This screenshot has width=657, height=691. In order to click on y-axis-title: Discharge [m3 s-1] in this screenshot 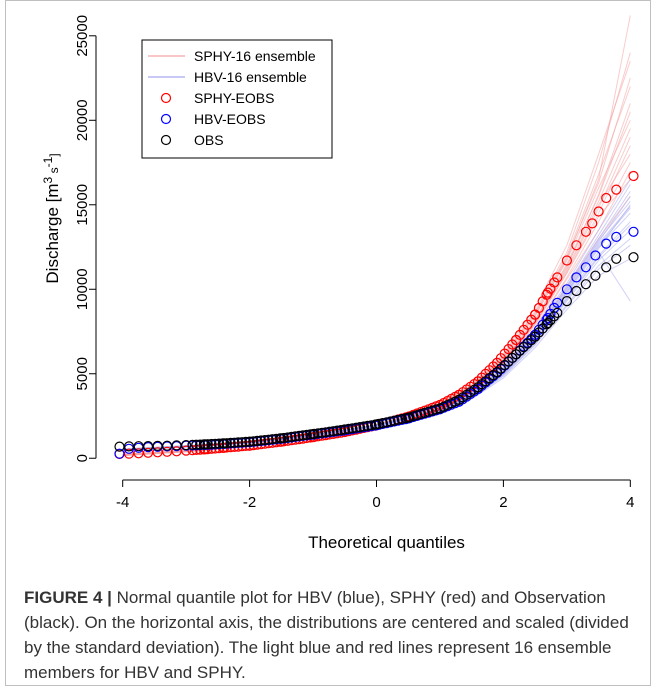, I will do `click(51, 218)`.